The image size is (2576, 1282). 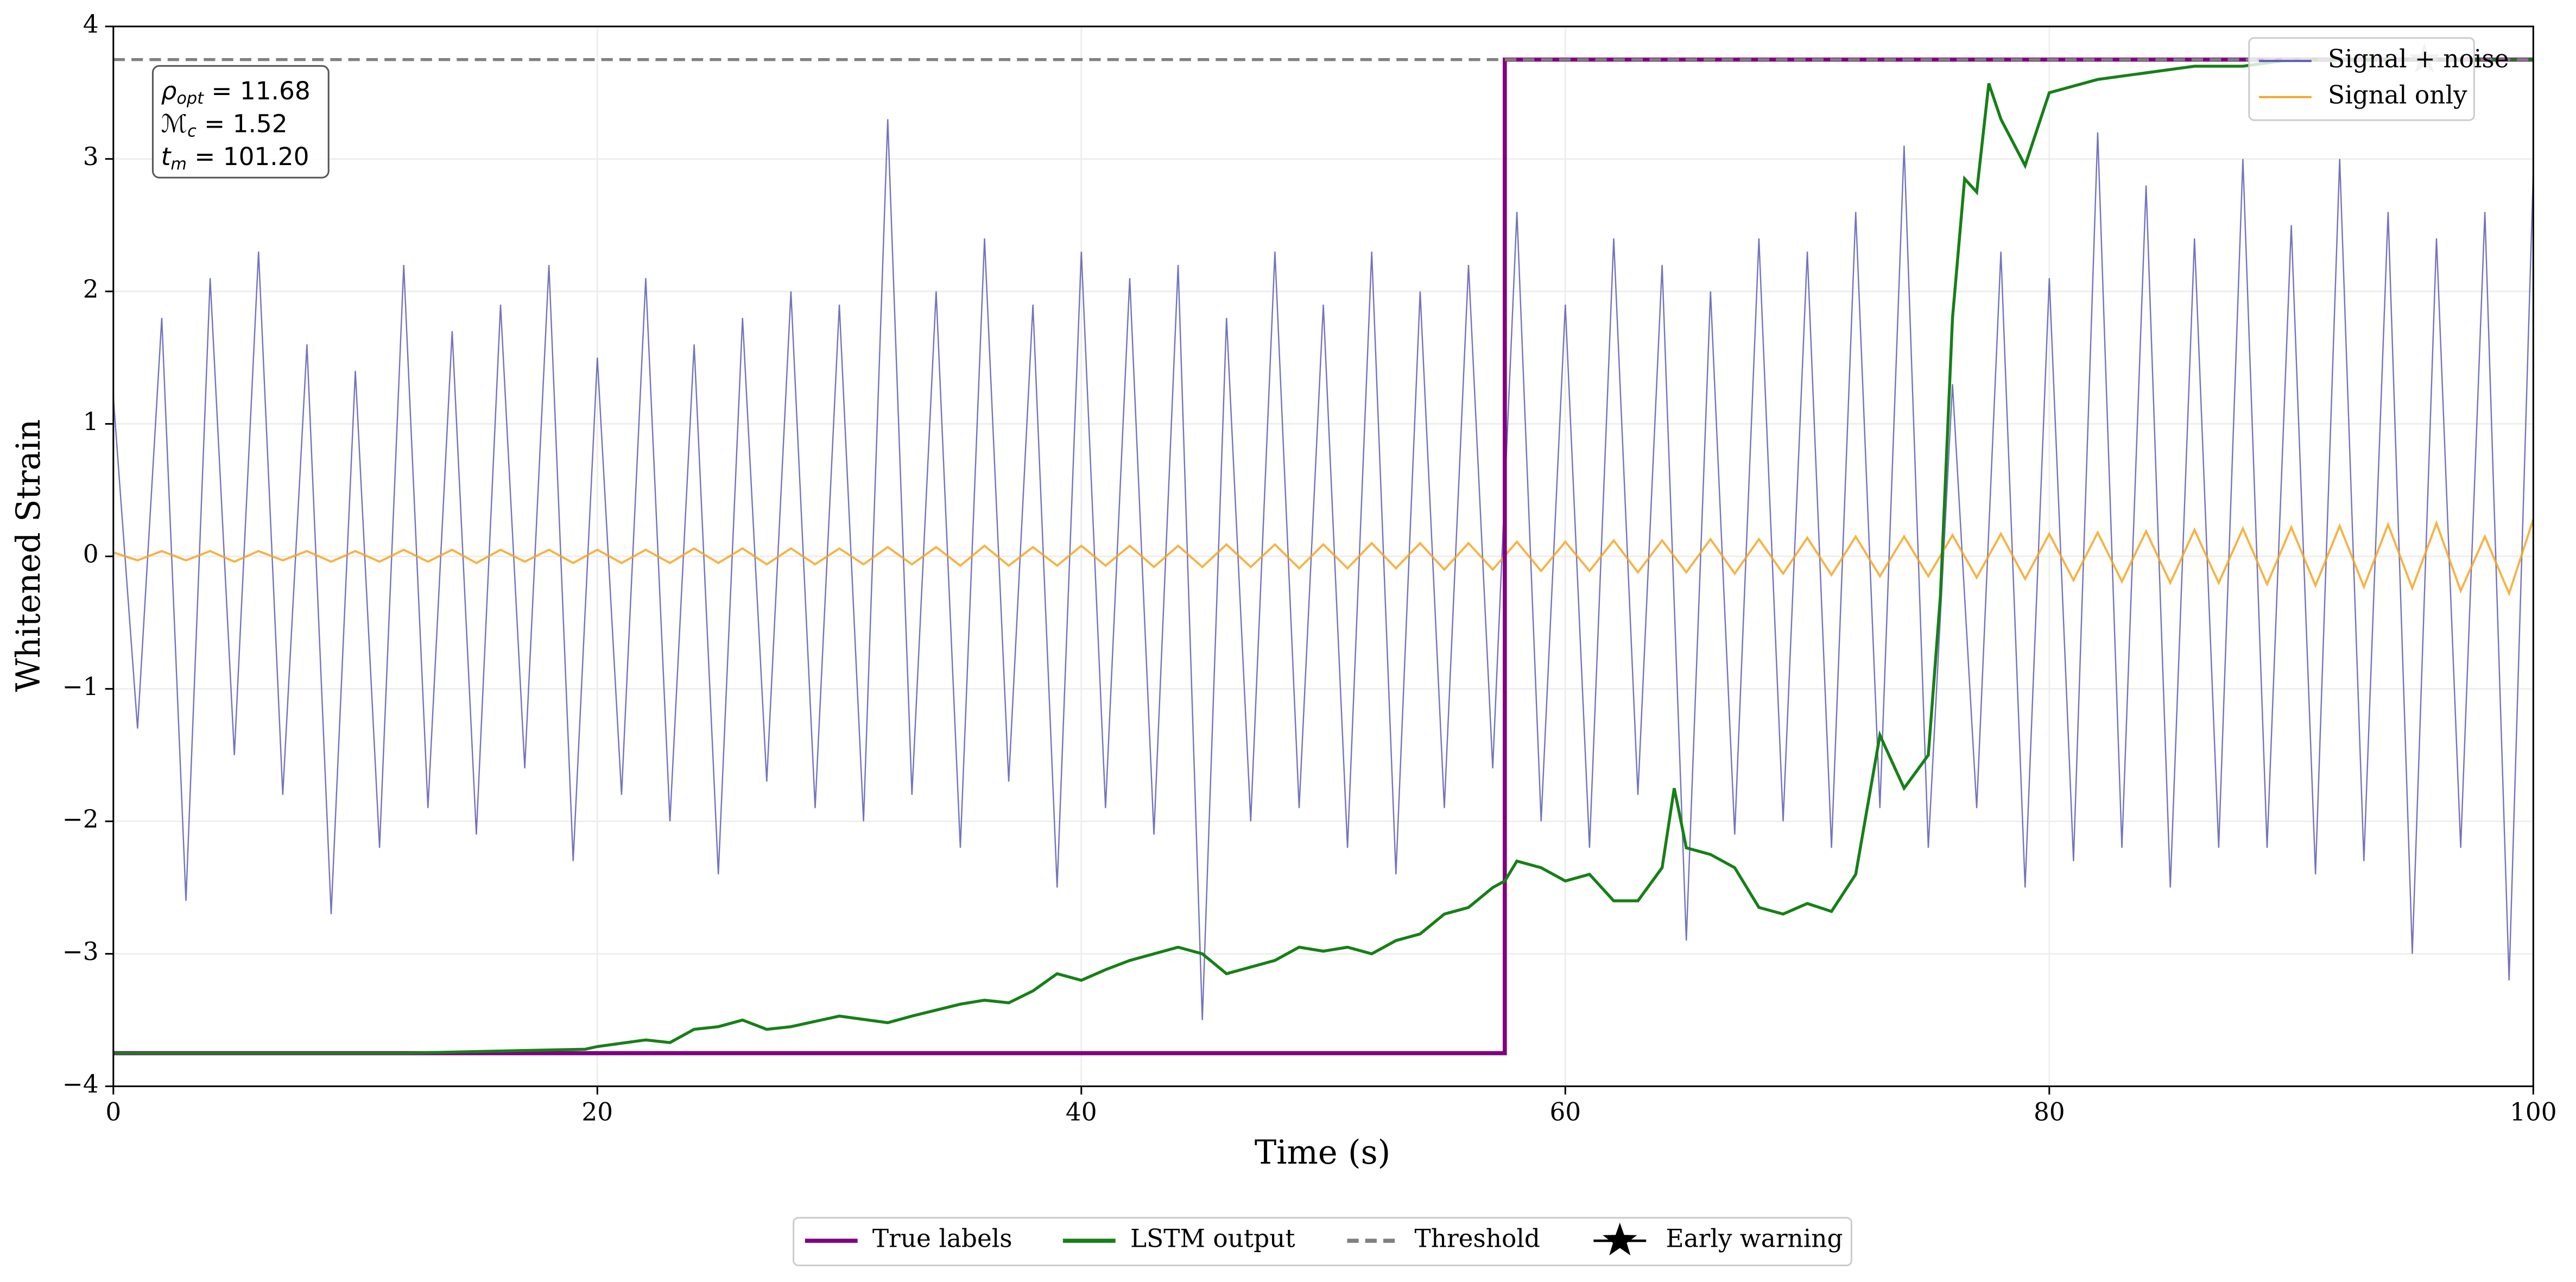 What do you see at coordinates (178, 163) in the screenshot?
I see `annotation-sub: m` at bounding box center [178, 163].